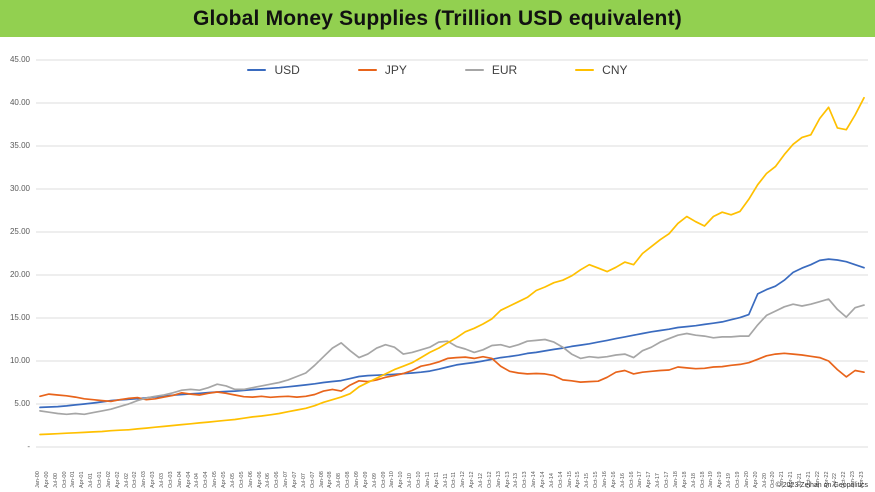 The height and width of the screenshot is (492, 875). What do you see at coordinates (294, 479) in the screenshot?
I see `x-tick-label: Apr-07` at bounding box center [294, 479].